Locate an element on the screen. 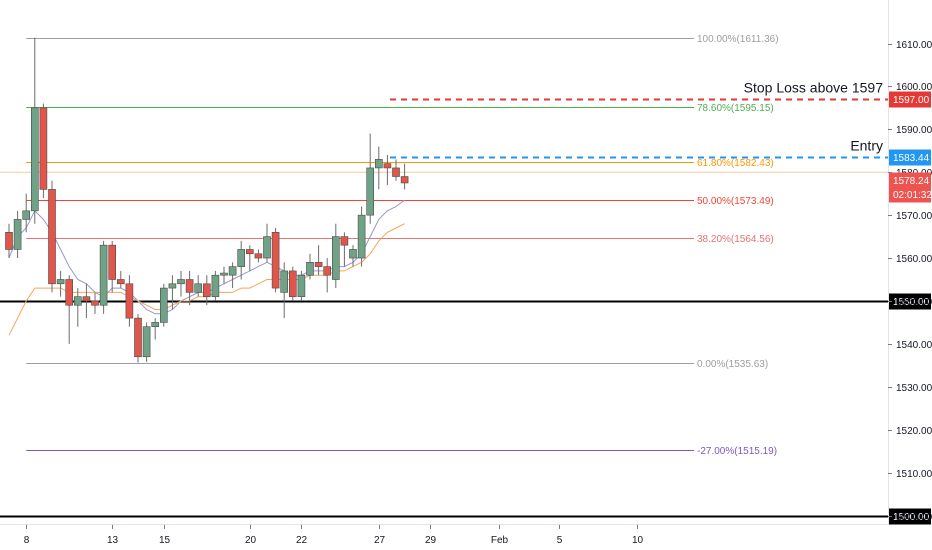 The image size is (932, 550). support-price-badge-label: 1550.00 is located at coordinates (911, 302).